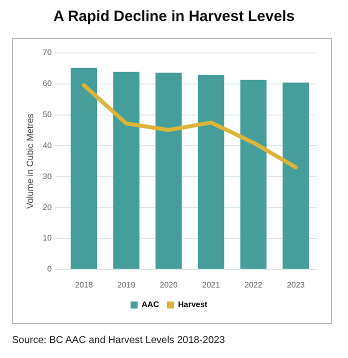 The height and width of the screenshot is (358, 348). I want to click on x-tick-label: 2022, so click(253, 285).